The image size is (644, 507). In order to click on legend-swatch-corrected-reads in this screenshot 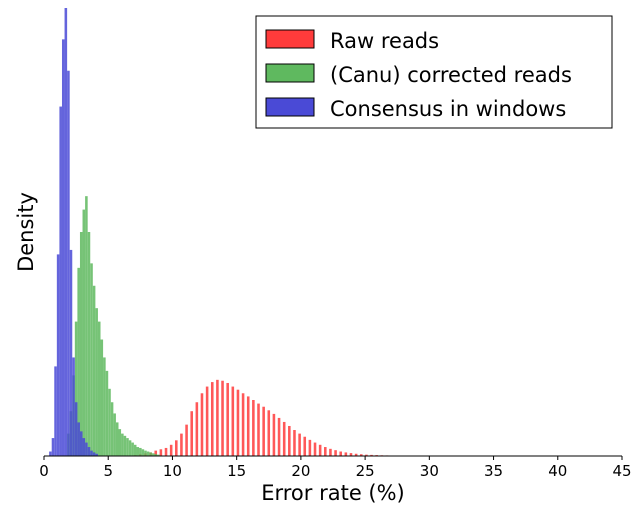, I will do `click(290, 73)`.